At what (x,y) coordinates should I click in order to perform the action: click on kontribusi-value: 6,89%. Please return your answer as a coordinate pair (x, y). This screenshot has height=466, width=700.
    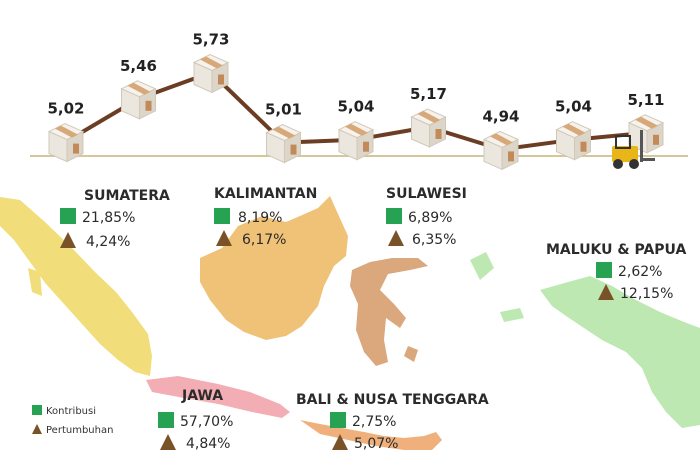
    Looking at the image, I should click on (430, 218).